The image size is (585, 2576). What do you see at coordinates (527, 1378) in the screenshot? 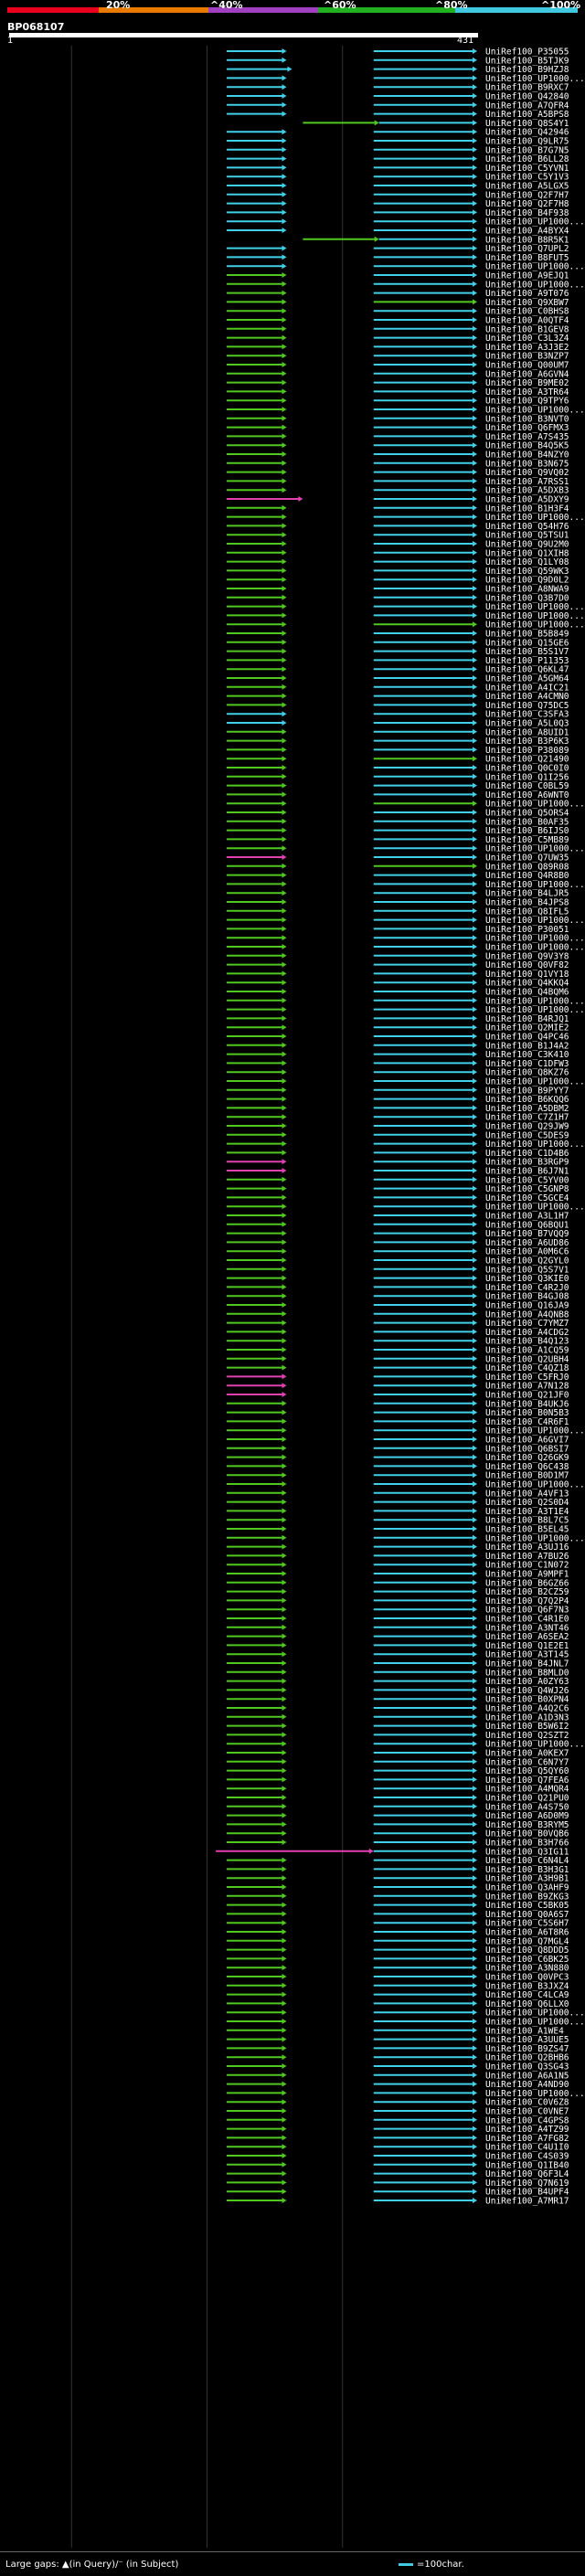
I see `hit-label: UniRef100_C5FRJ0` at bounding box center [527, 1378].